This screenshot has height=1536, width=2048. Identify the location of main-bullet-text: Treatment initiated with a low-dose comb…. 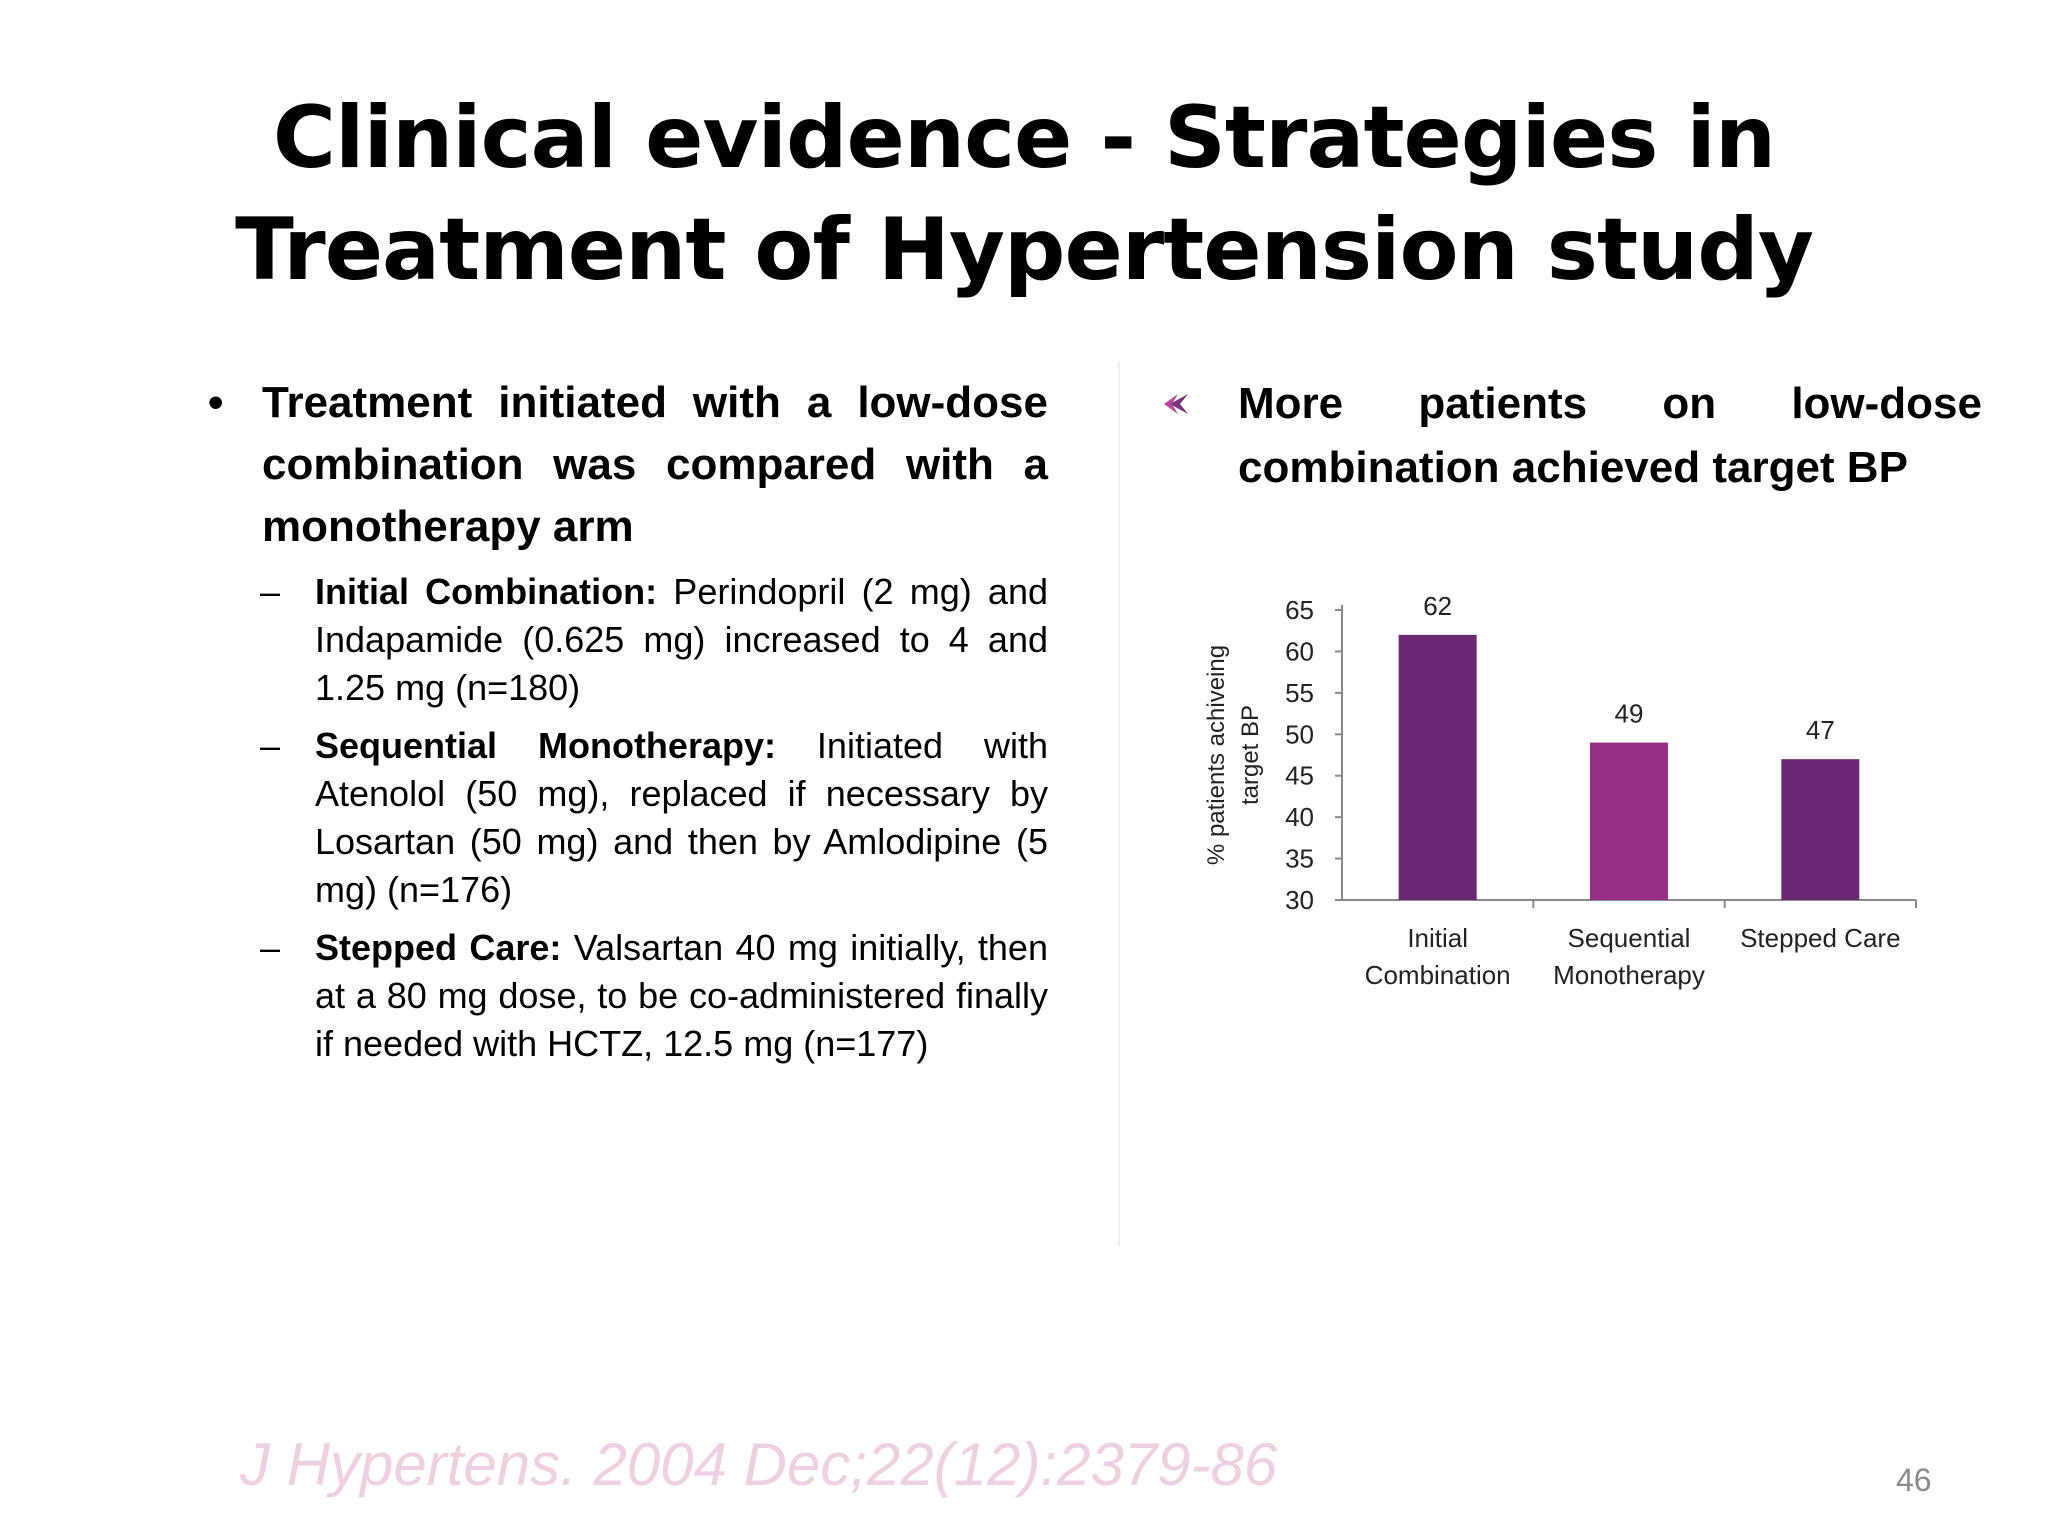
(655, 464).